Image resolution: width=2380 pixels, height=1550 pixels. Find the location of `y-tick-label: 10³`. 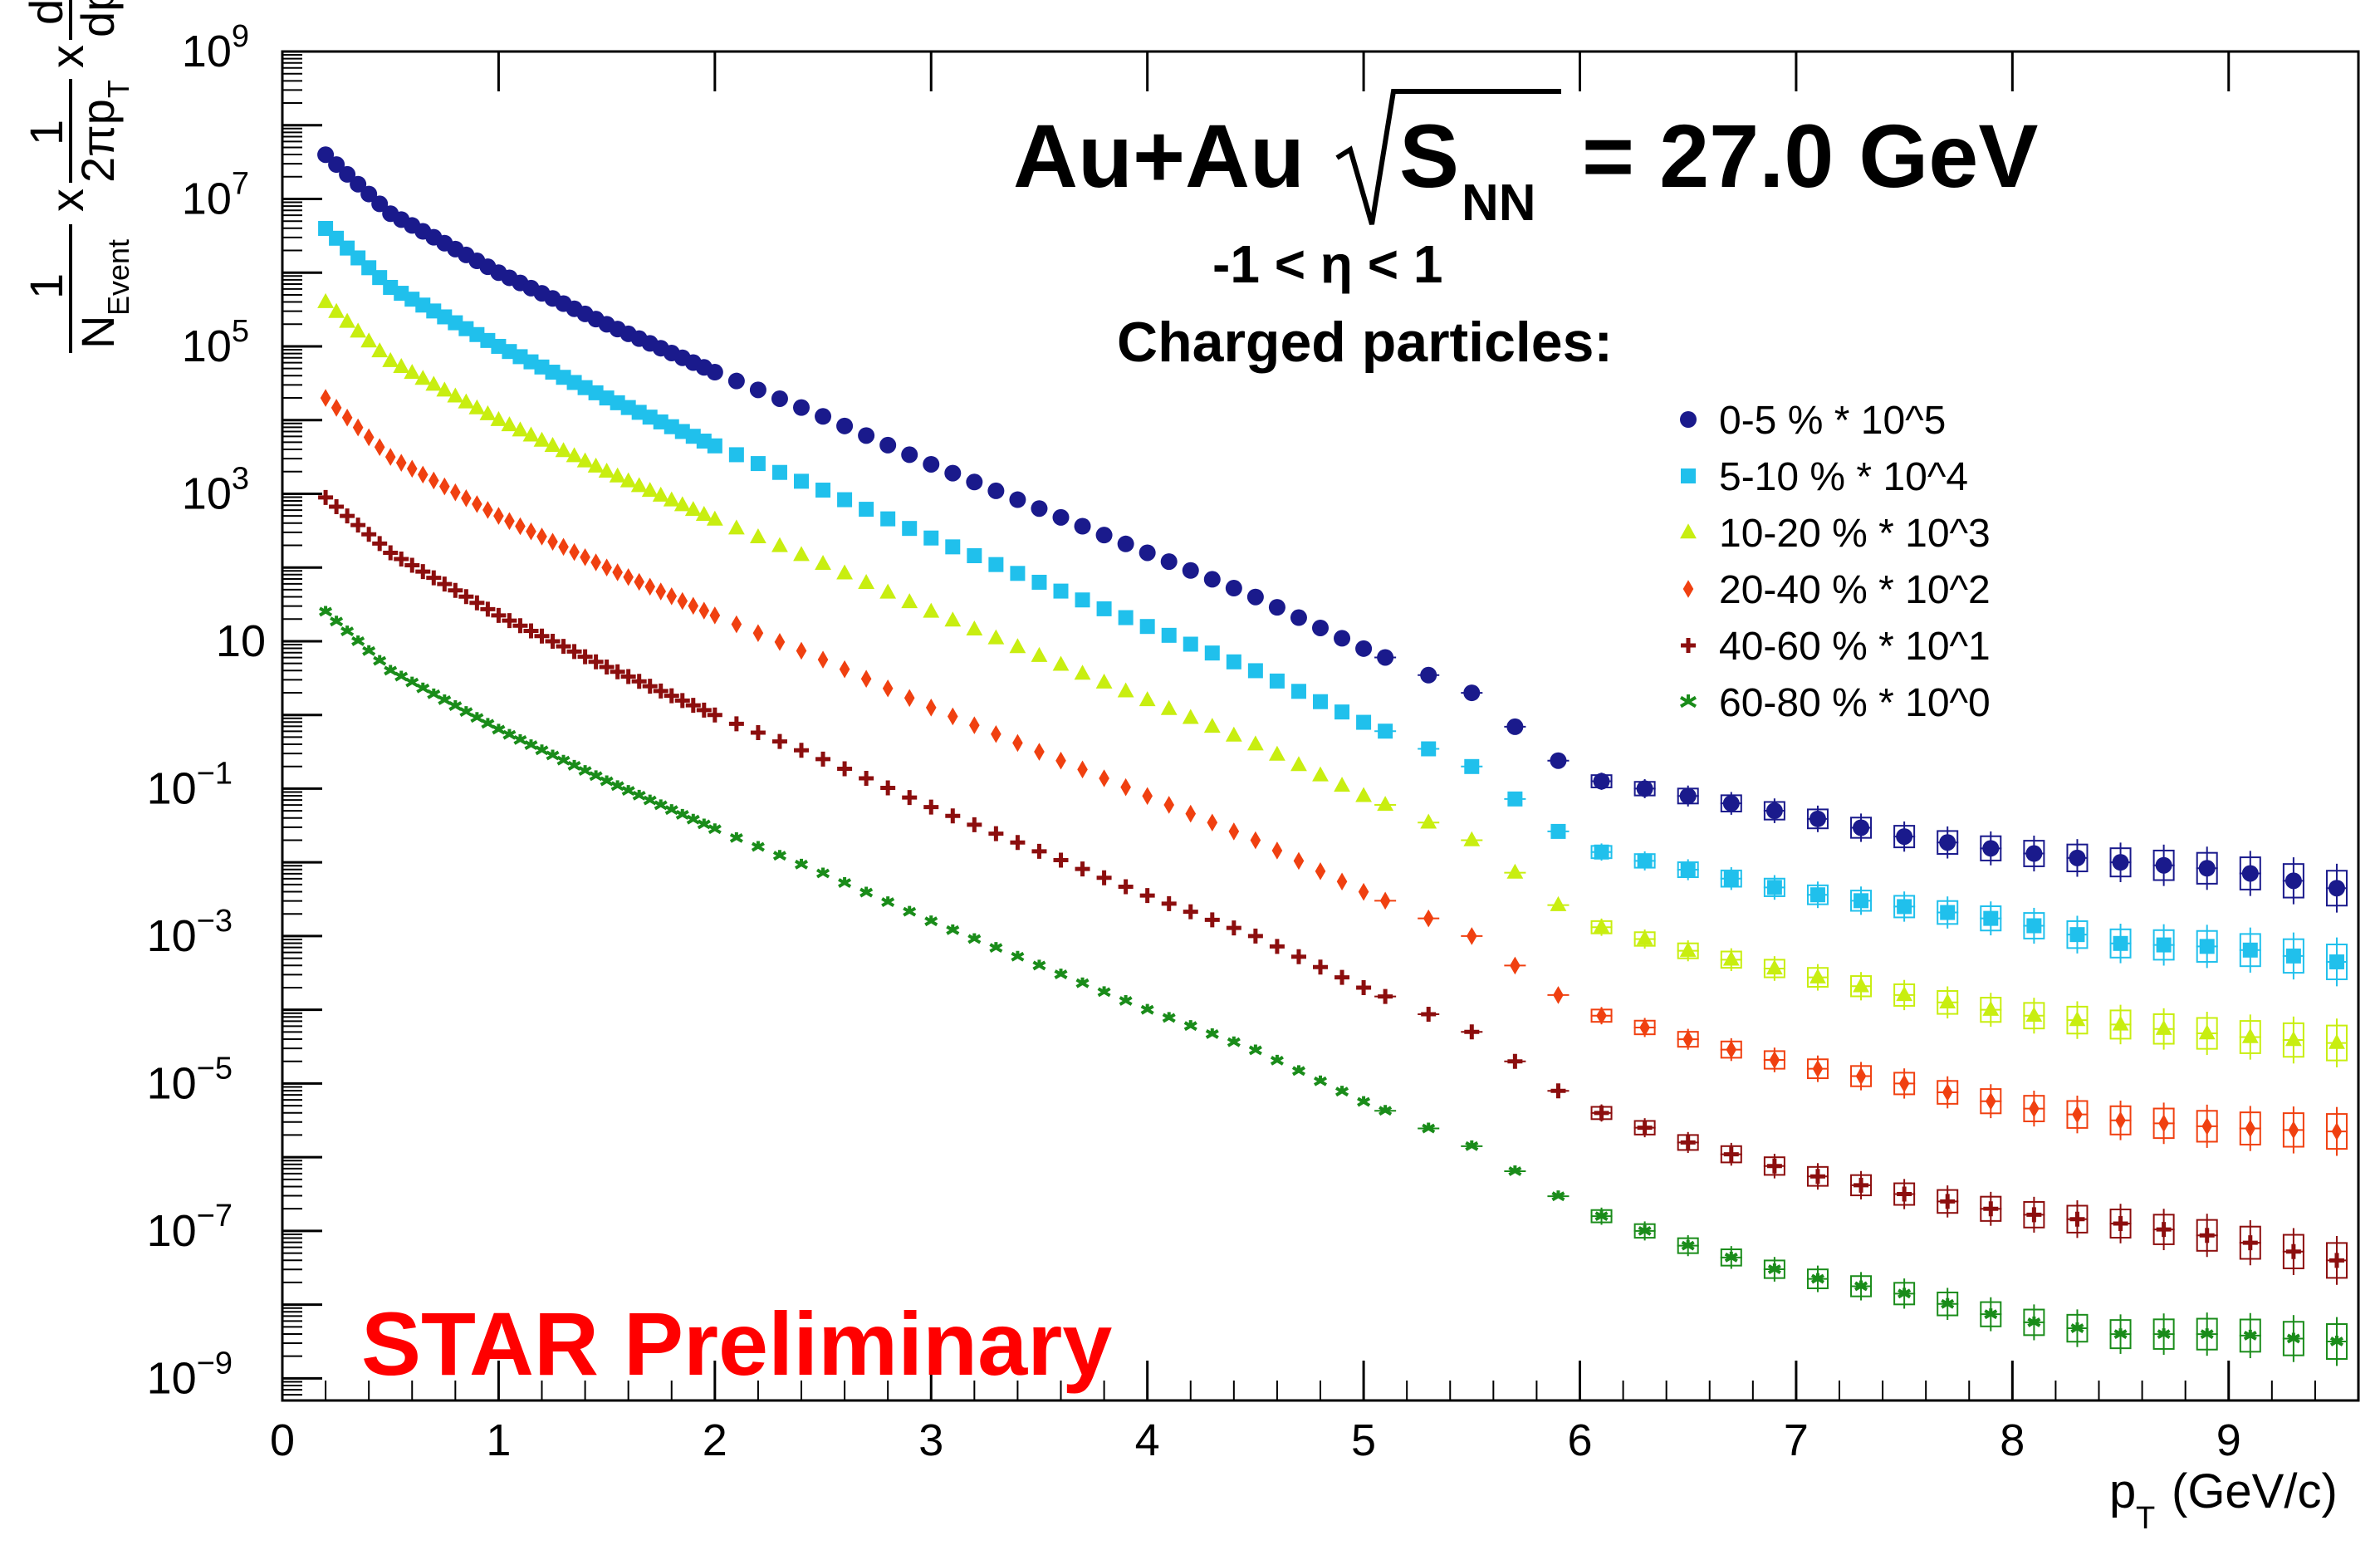

y-tick-label: 10³ is located at coordinates (215, 489).